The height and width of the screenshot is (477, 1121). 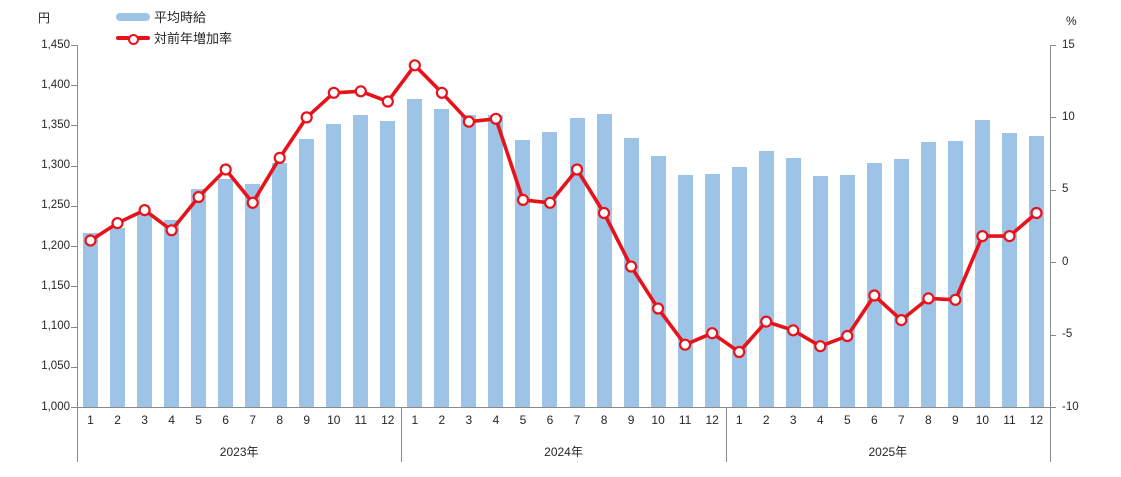 What do you see at coordinates (180, 17) in the screenshot?
I see `legend-label-wage: 平均時給` at bounding box center [180, 17].